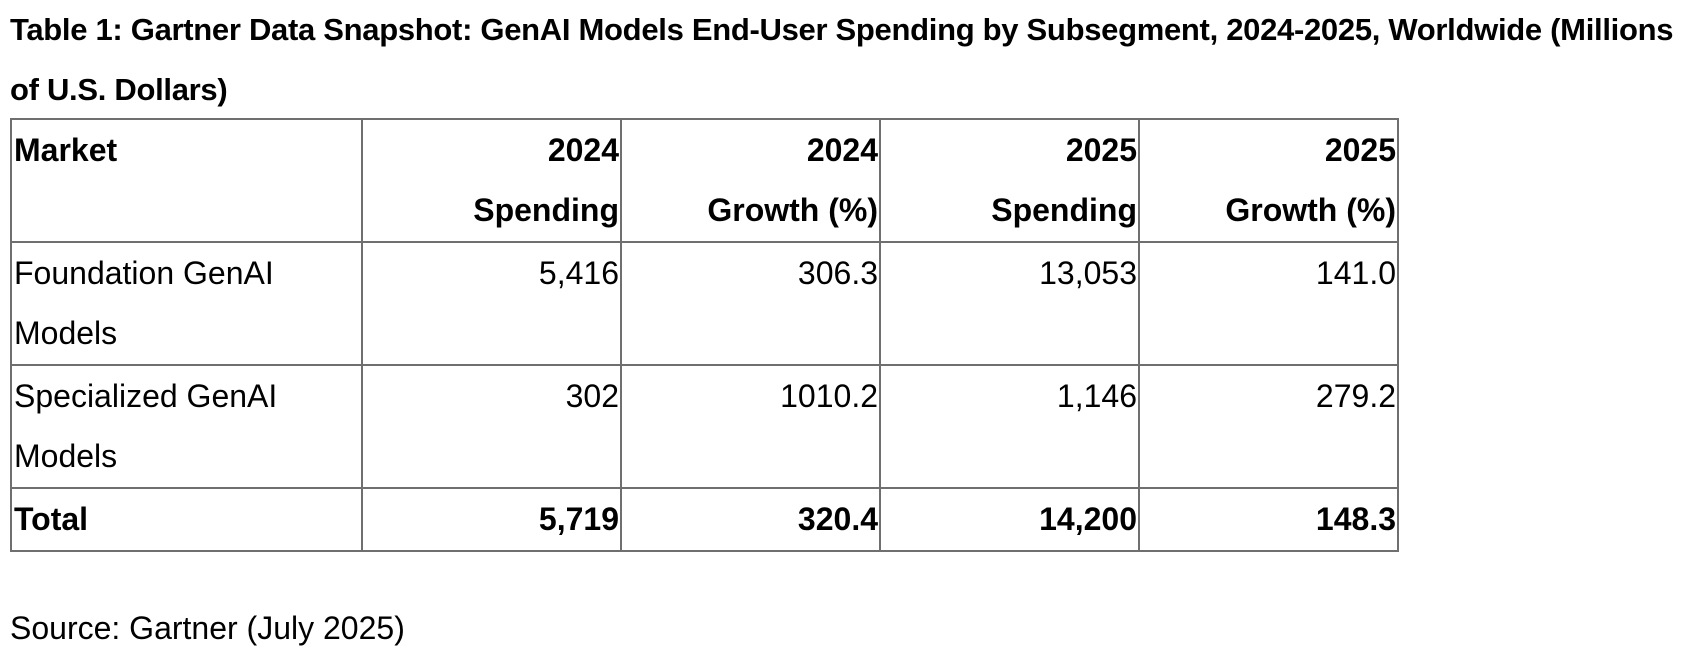 This screenshot has height=662, width=1696. What do you see at coordinates (146, 396) in the screenshot?
I see `market-line1: Specialized GenAI` at bounding box center [146, 396].